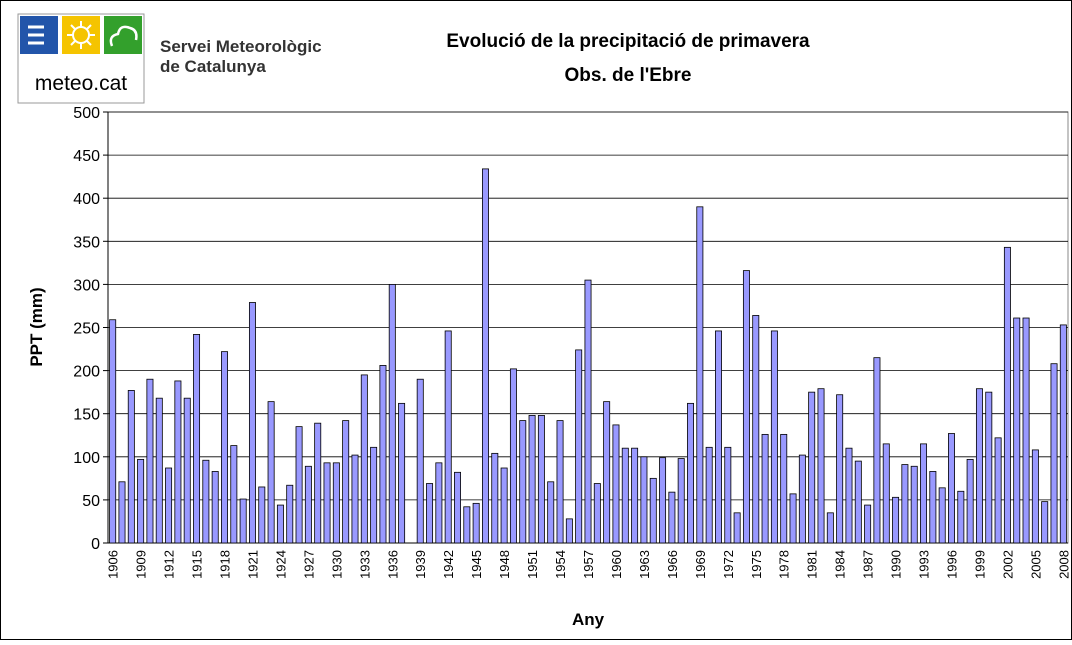 The height and width of the screenshot is (645, 1072). What do you see at coordinates (81, 83) in the screenshot?
I see `logo-text: meteo.cat` at bounding box center [81, 83].